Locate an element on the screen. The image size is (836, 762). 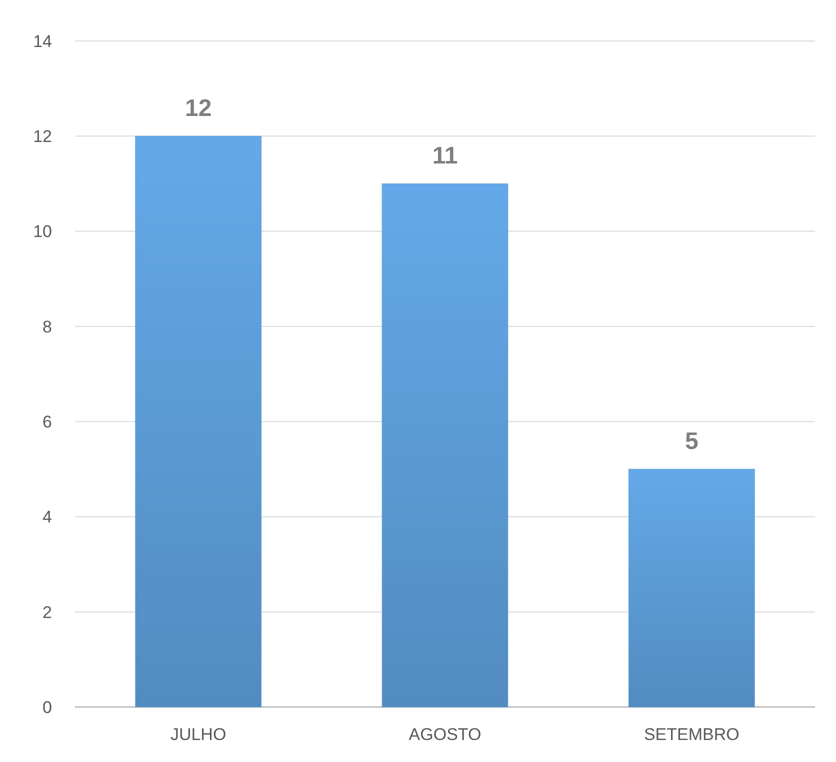
y-tick-label: 6 is located at coordinates (47, 422).